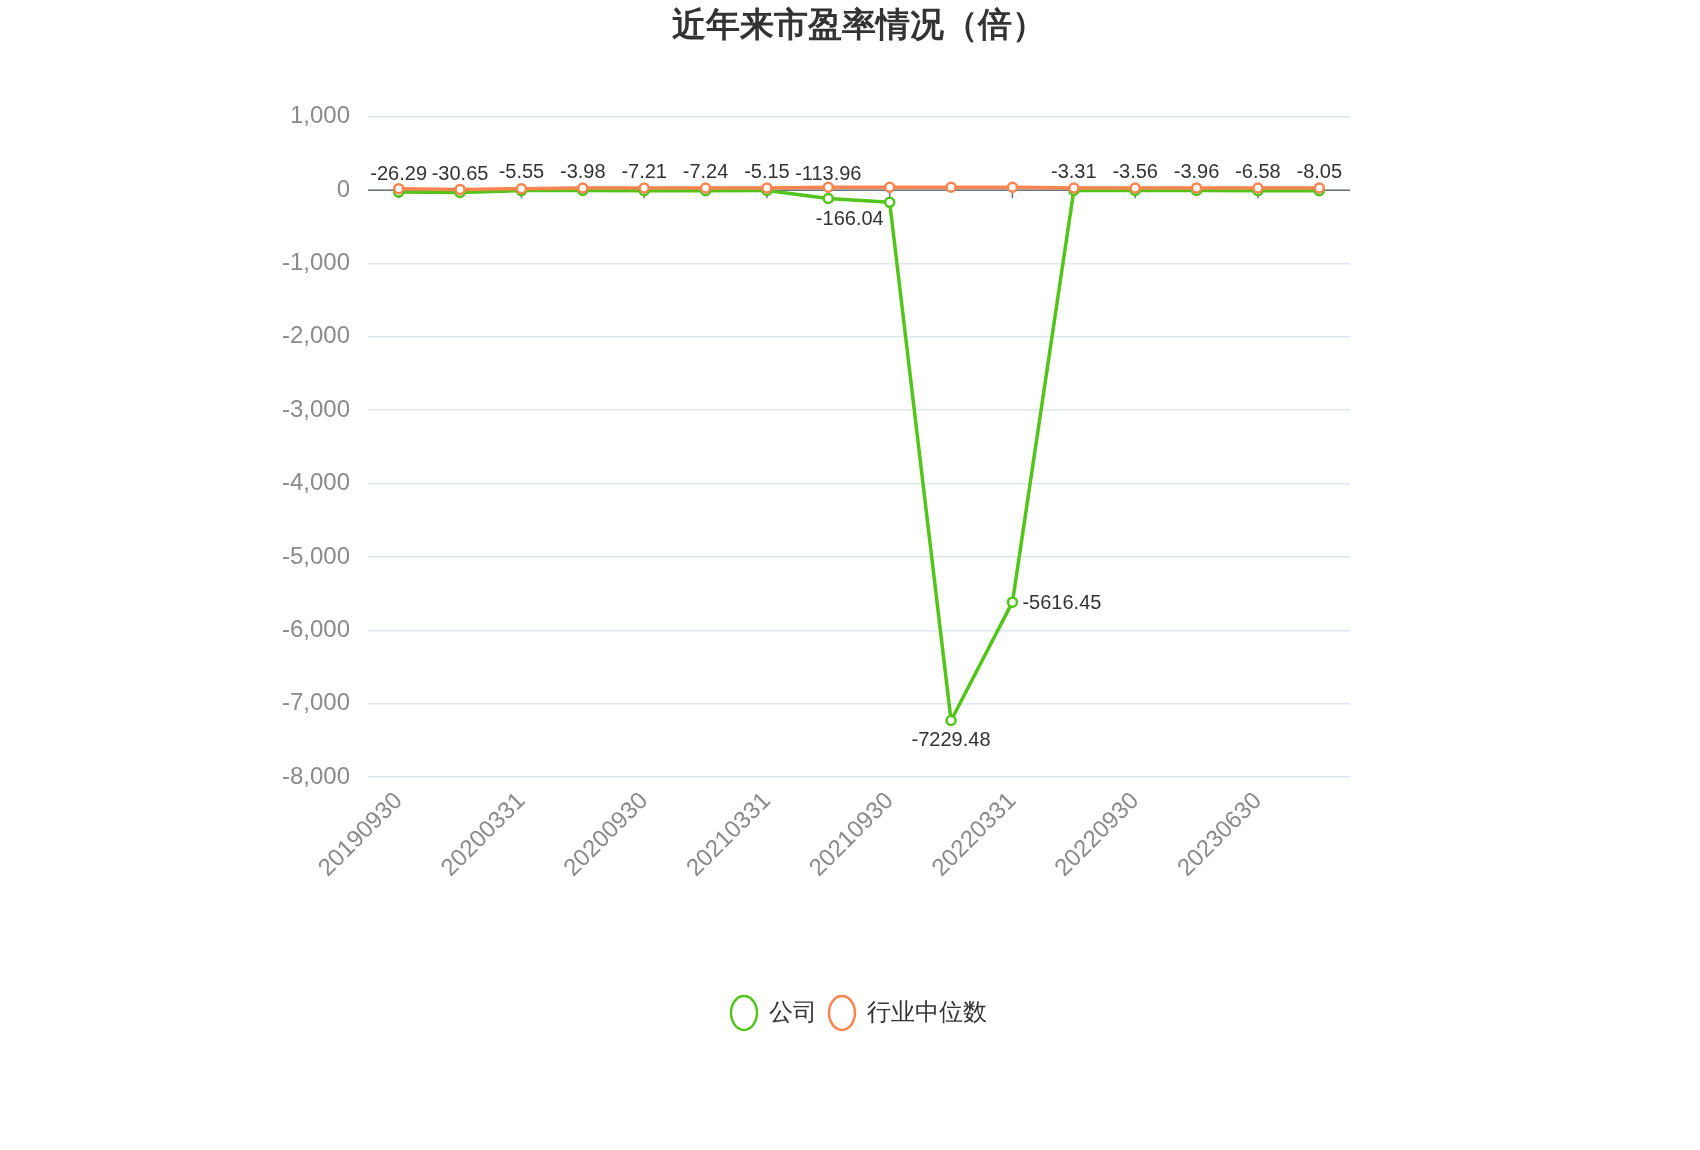 The image size is (1700, 1150). What do you see at coordinates (849, 217) in the screenshot?
I see `data-label: -166.04` at bounding box center [849, 217].